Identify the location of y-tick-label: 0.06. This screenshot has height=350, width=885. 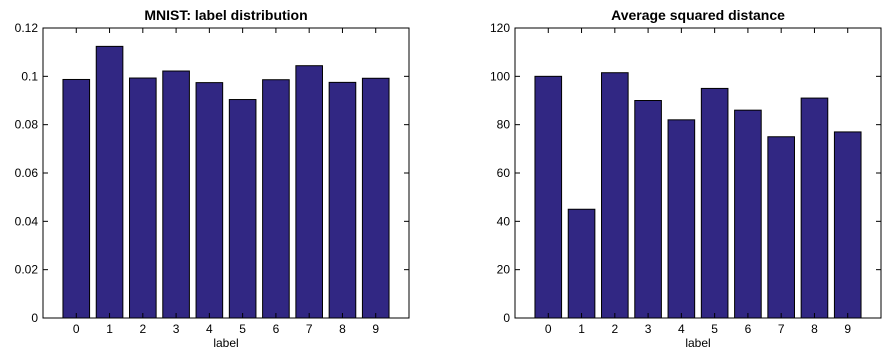
(27, 173).